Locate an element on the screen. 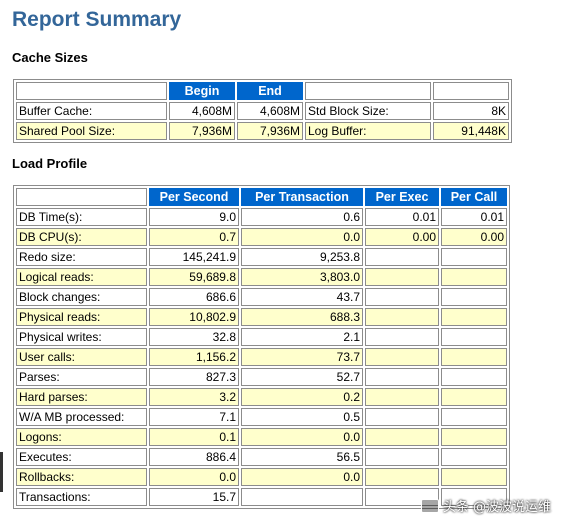 The width and height of the screenshot is (565, 523). load-table-row: Hard parses: 3.2 0.2 is located at coordinates (261, 397).